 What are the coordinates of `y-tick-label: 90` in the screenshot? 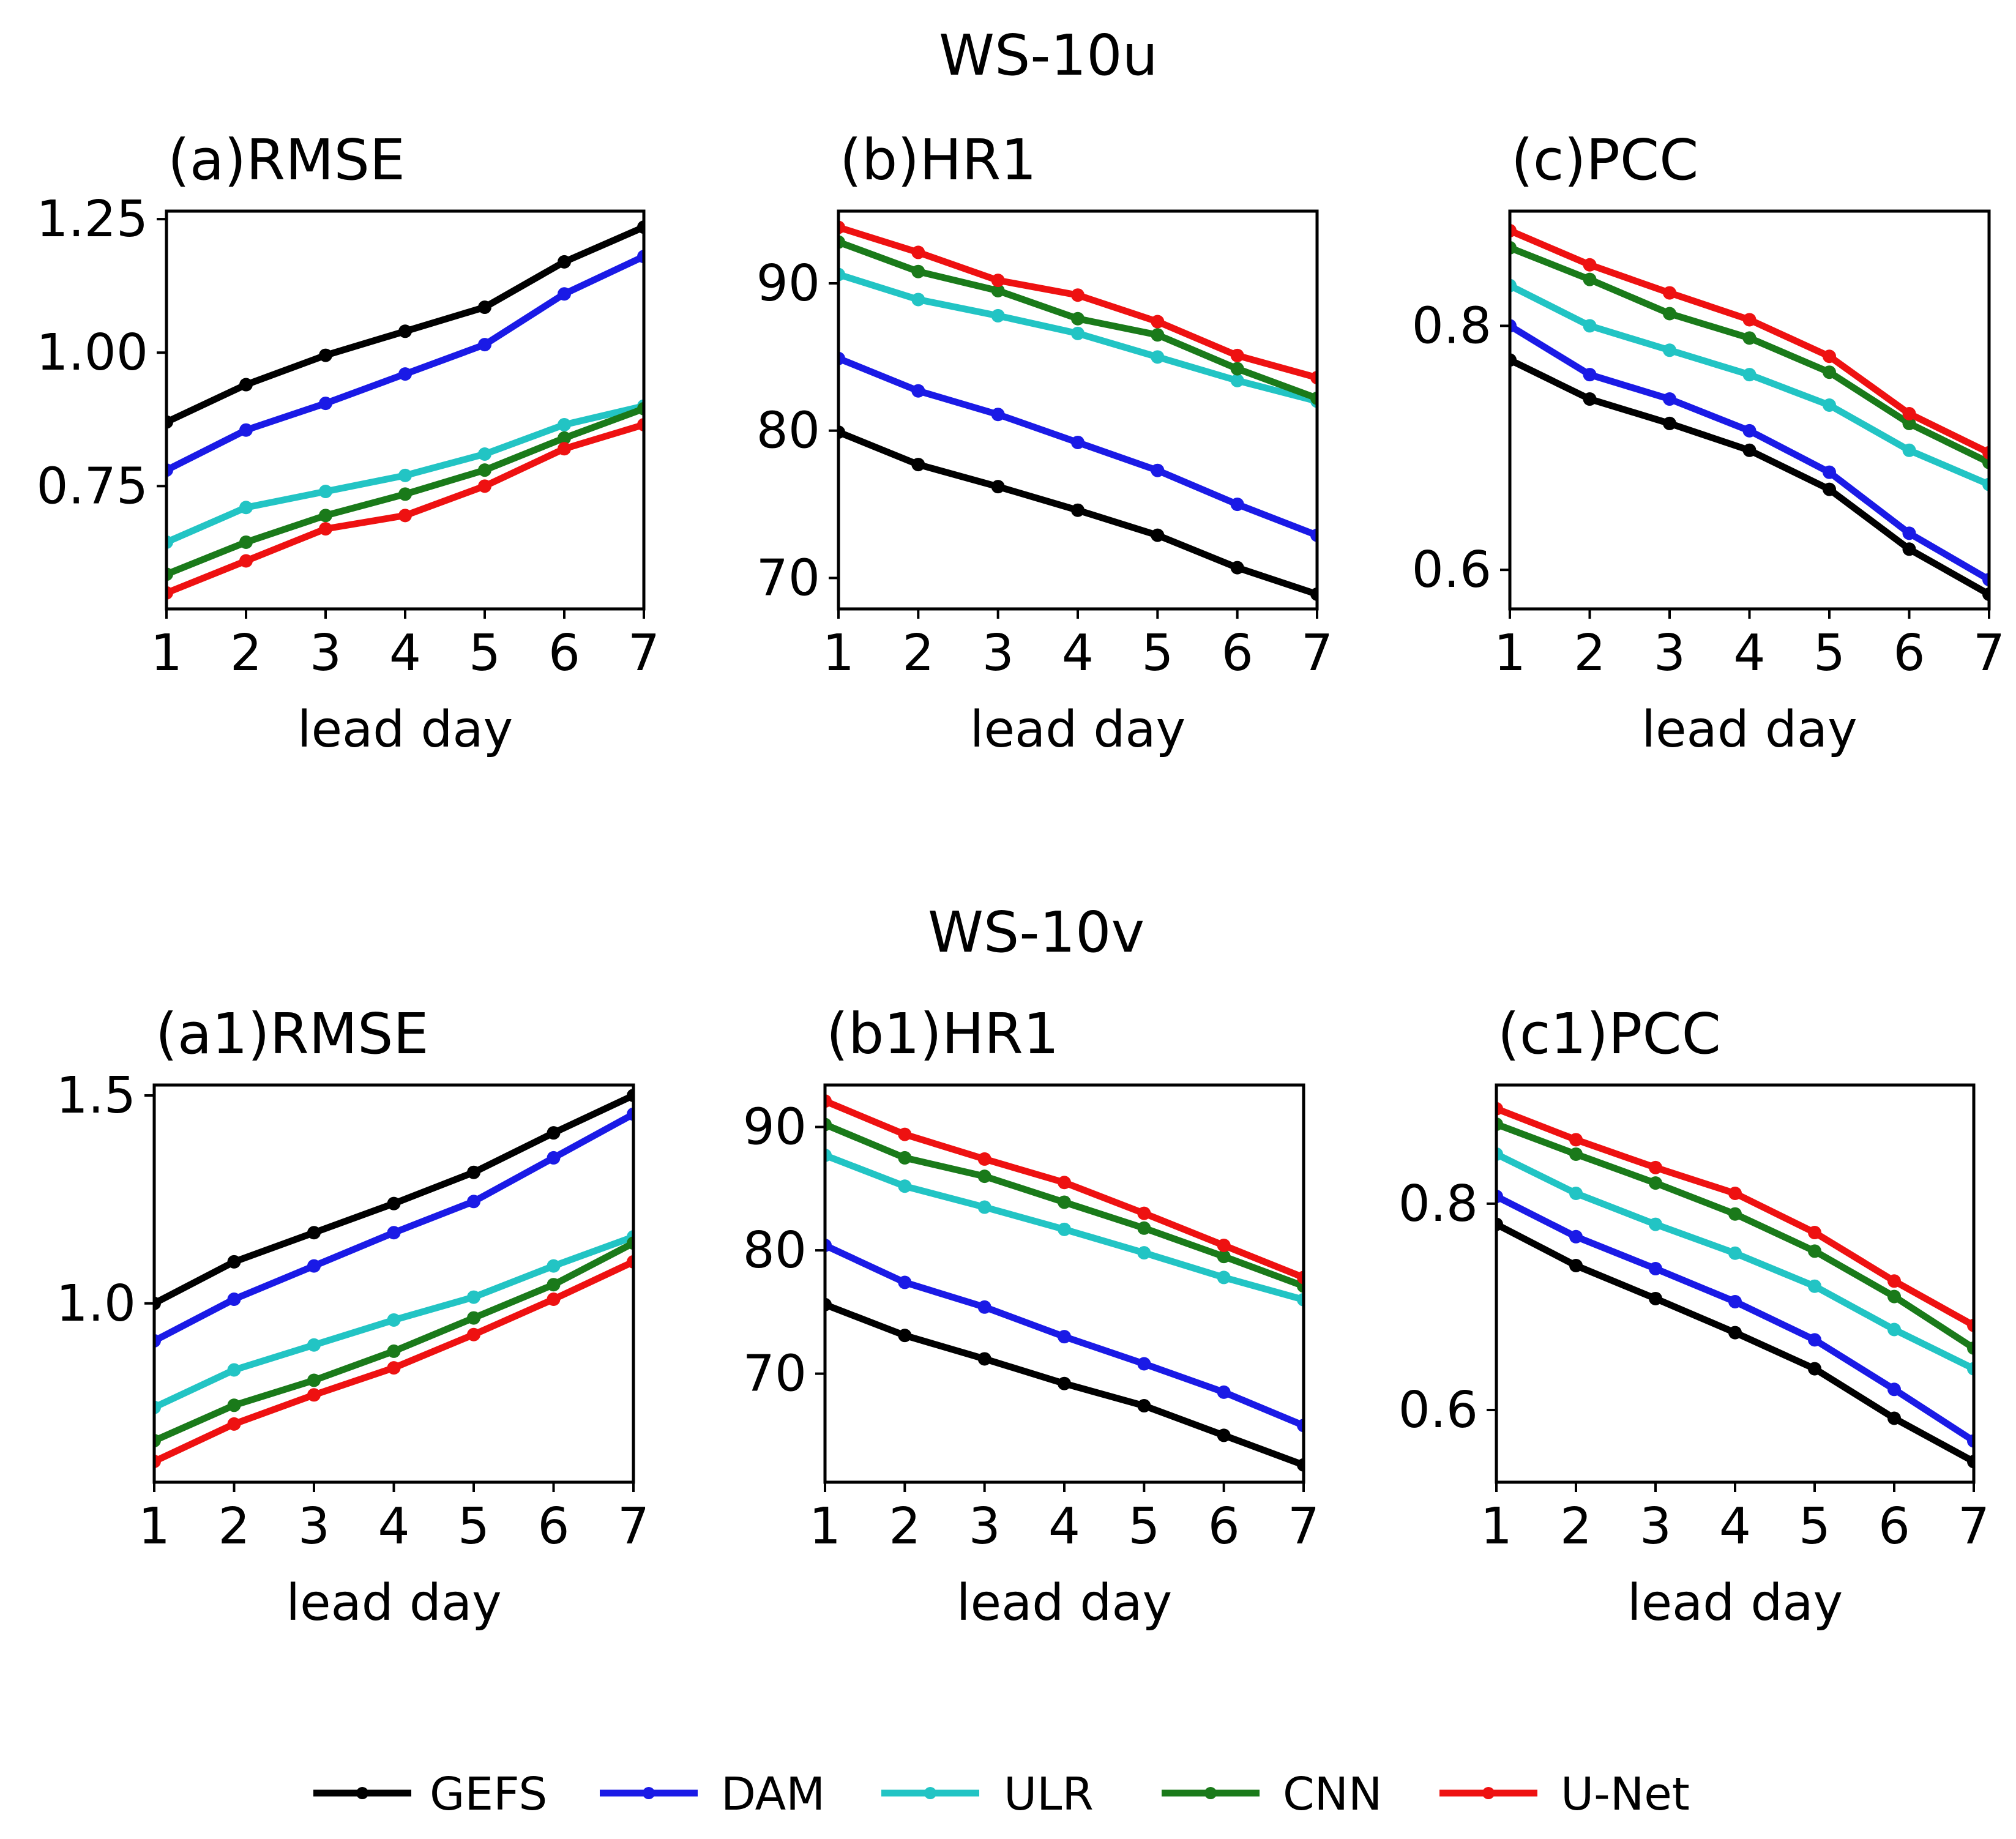 It's located at (788, 284).